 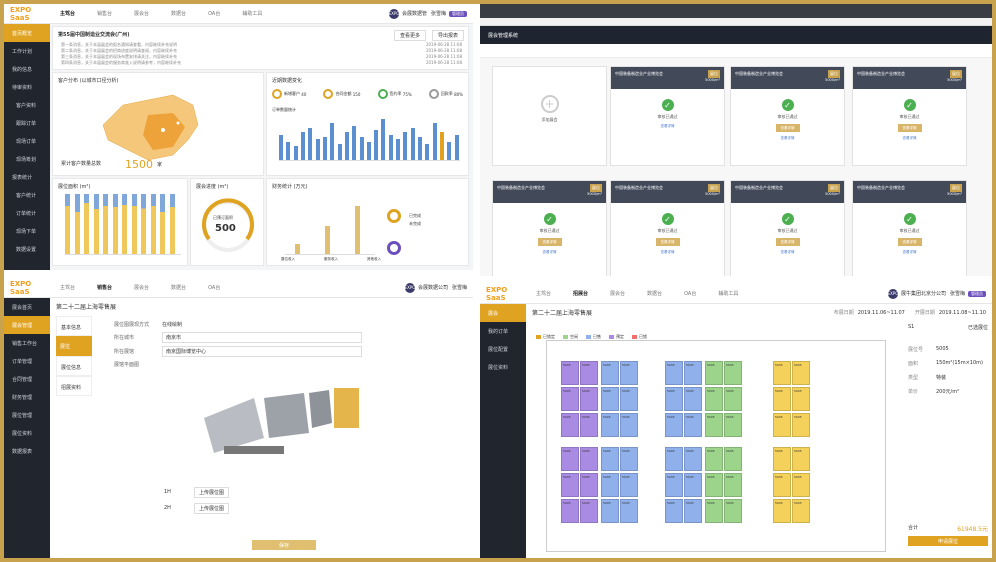 I want to click on user-menu: EXPO 会展数据公司 张雪梅, so click(x=439, y=287).